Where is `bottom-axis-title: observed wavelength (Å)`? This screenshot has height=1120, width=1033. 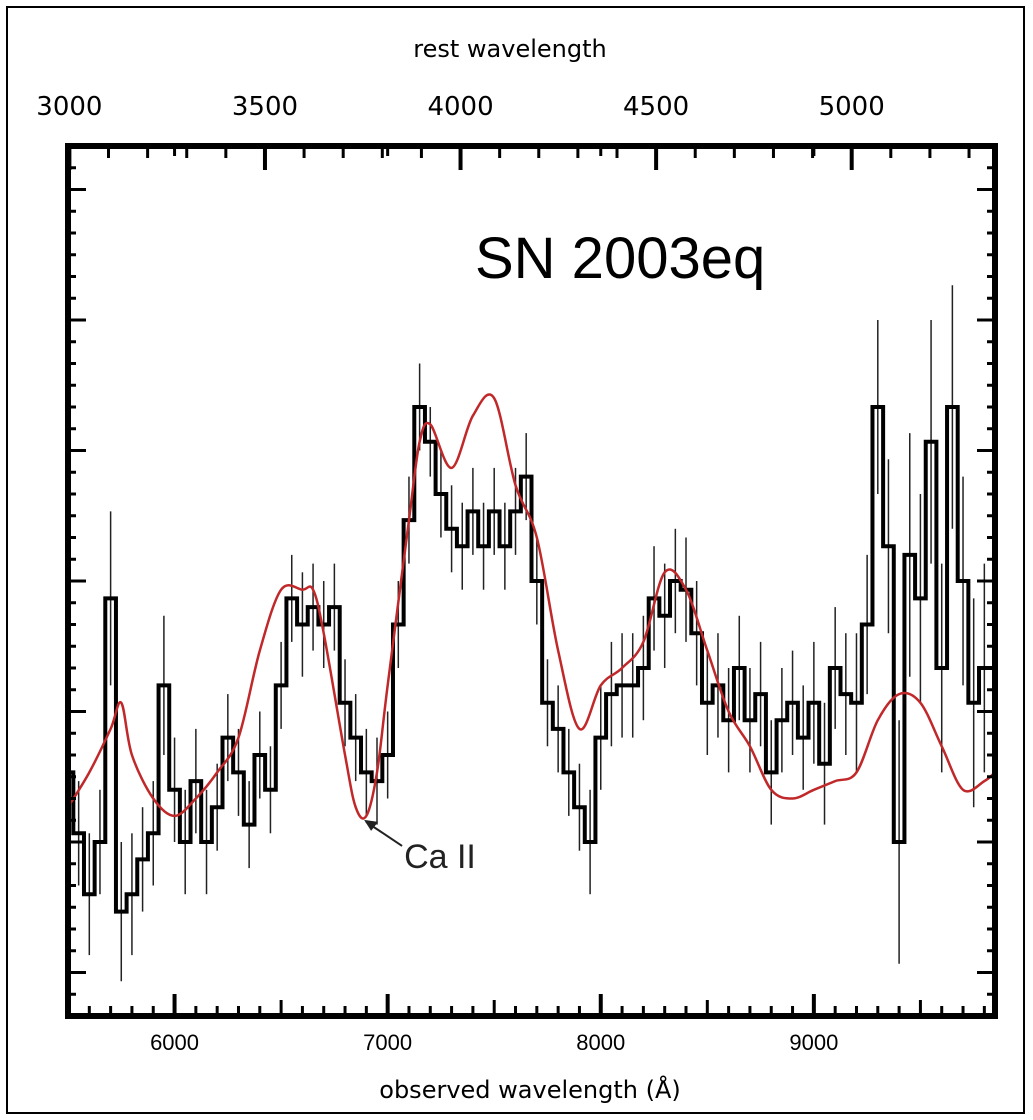
bottom-axis-title: observed wavelength (Å) is located at coordinates (529, 1089).